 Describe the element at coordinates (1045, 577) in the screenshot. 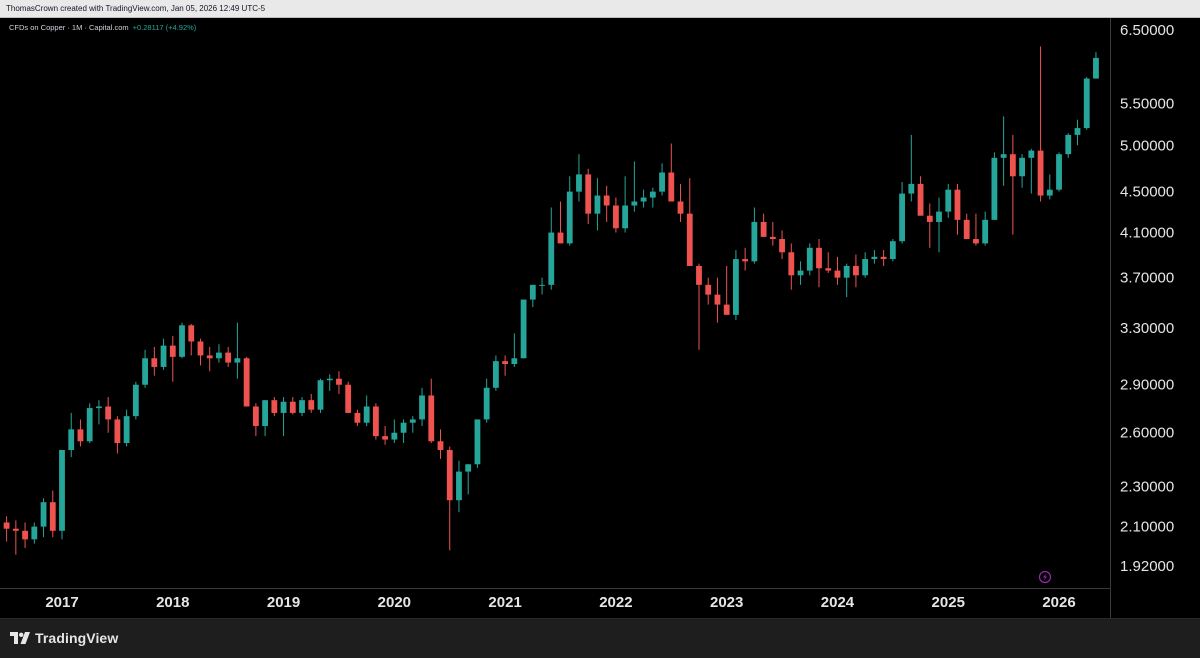

I see `lightning-icon` at that location.